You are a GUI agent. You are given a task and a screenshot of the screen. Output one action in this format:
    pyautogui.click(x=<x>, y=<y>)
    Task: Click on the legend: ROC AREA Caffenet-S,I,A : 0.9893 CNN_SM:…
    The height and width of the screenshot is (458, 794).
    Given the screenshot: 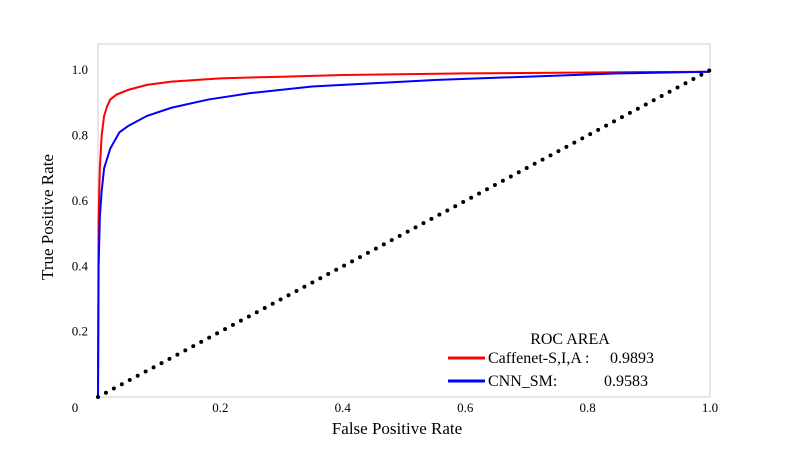 What is the action you would take?
    pyautogui.click(x=551, y=360)
    